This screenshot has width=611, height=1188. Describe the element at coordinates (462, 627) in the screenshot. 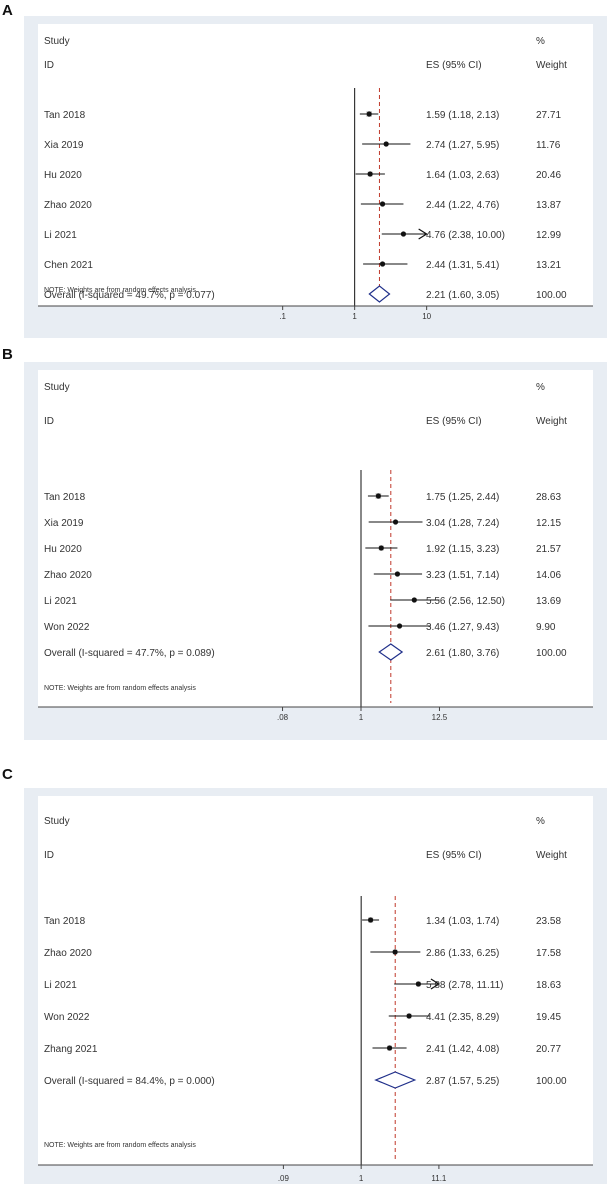

I see `effect-size-ci: 3.46 (1.27, 9.43)` at that location.